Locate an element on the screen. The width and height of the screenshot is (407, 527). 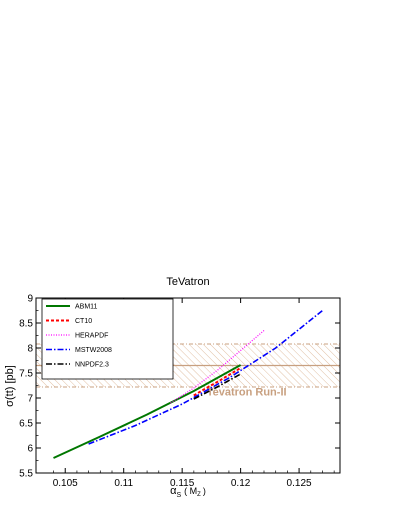
x-axis-label-alpha: α is located at coordinates (173, 491).